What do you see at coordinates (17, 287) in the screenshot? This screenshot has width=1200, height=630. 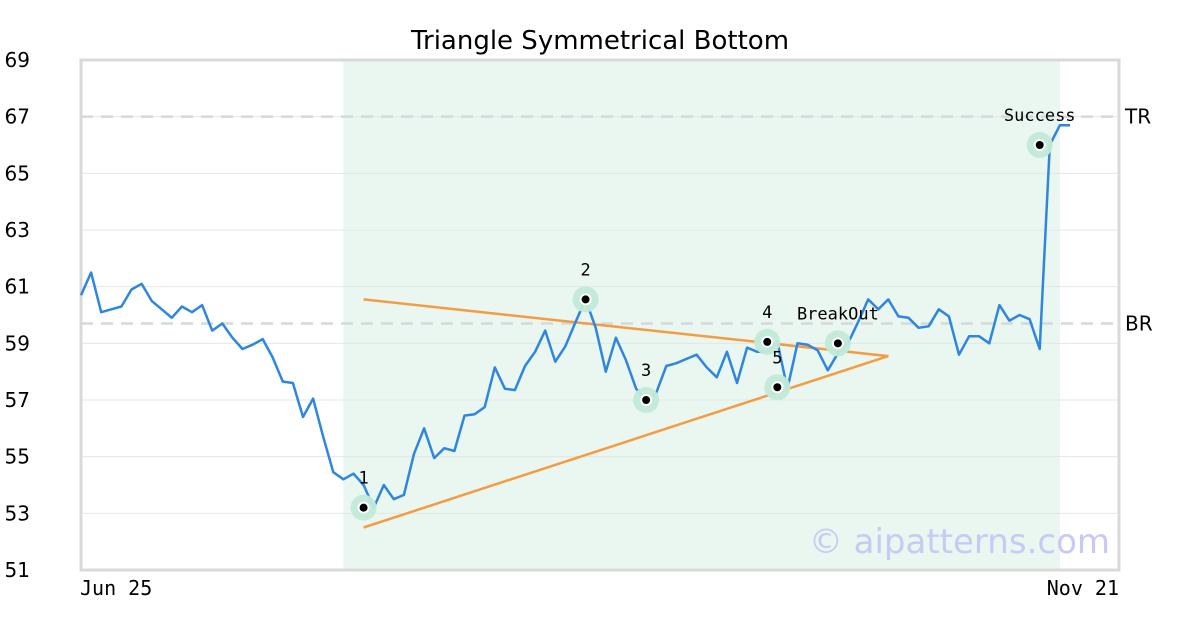 I see `y-tick-label-61: 61` at bounding box center [17, 287].